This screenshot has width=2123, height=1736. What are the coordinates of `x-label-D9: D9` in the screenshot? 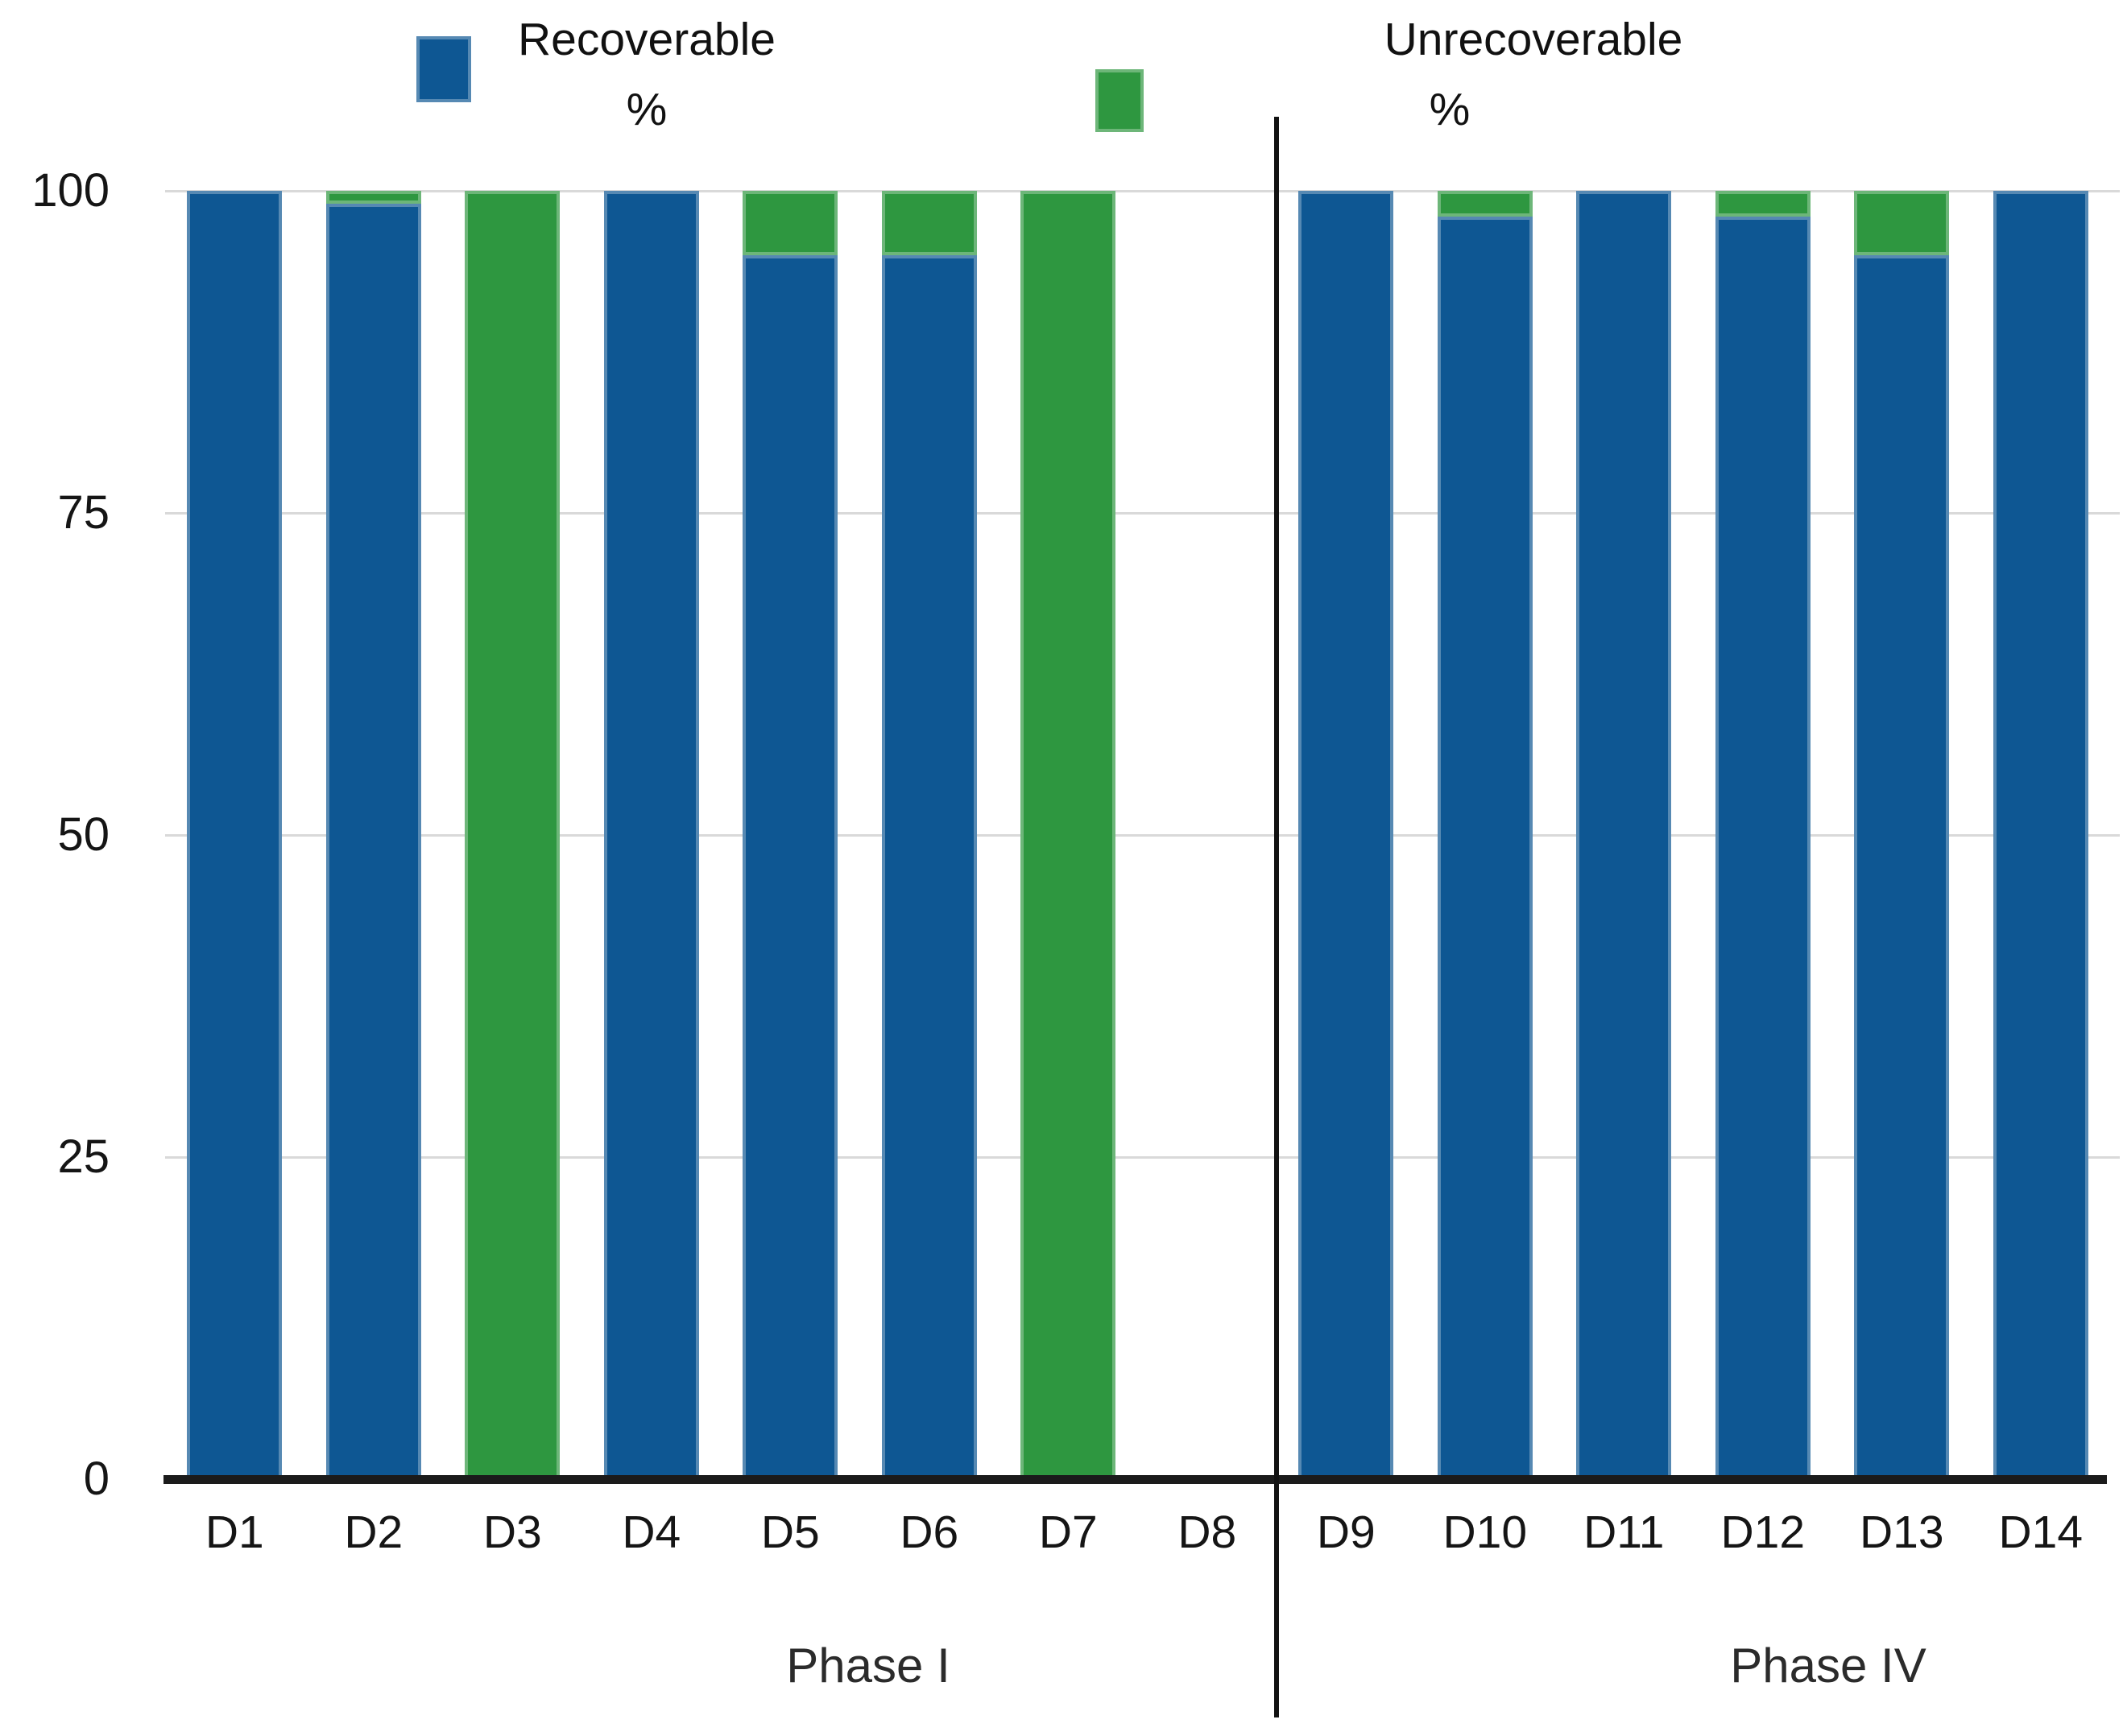 It's located at (1346, 1532).